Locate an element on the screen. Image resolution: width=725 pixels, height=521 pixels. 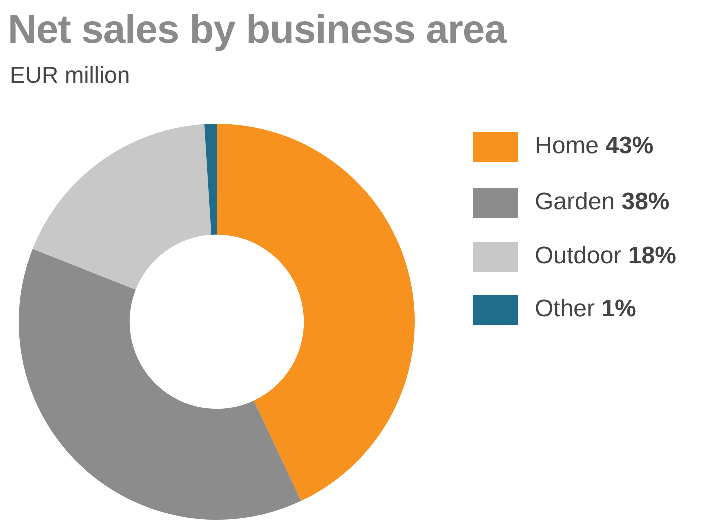
chart-subtitle: EUR million is located at coordinates (70, 75).